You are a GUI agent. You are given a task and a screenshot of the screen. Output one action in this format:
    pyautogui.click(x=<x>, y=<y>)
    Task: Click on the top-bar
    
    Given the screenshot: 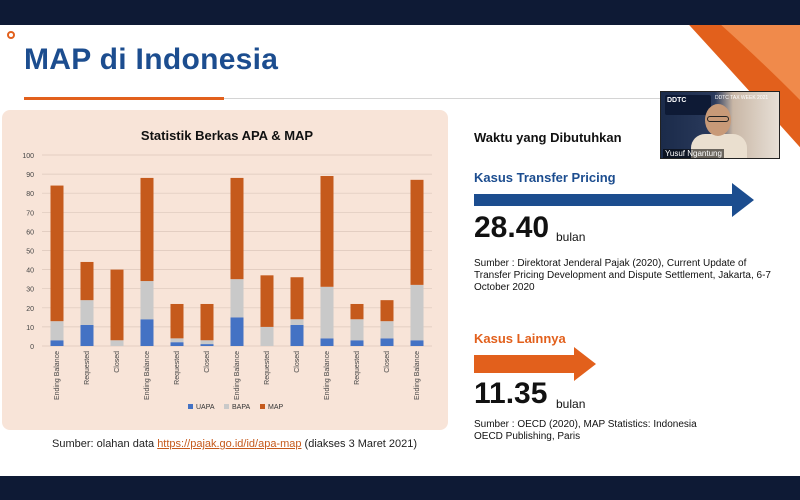 What is the action you would take?
    pyautogui.click(x=400, y=12)
    